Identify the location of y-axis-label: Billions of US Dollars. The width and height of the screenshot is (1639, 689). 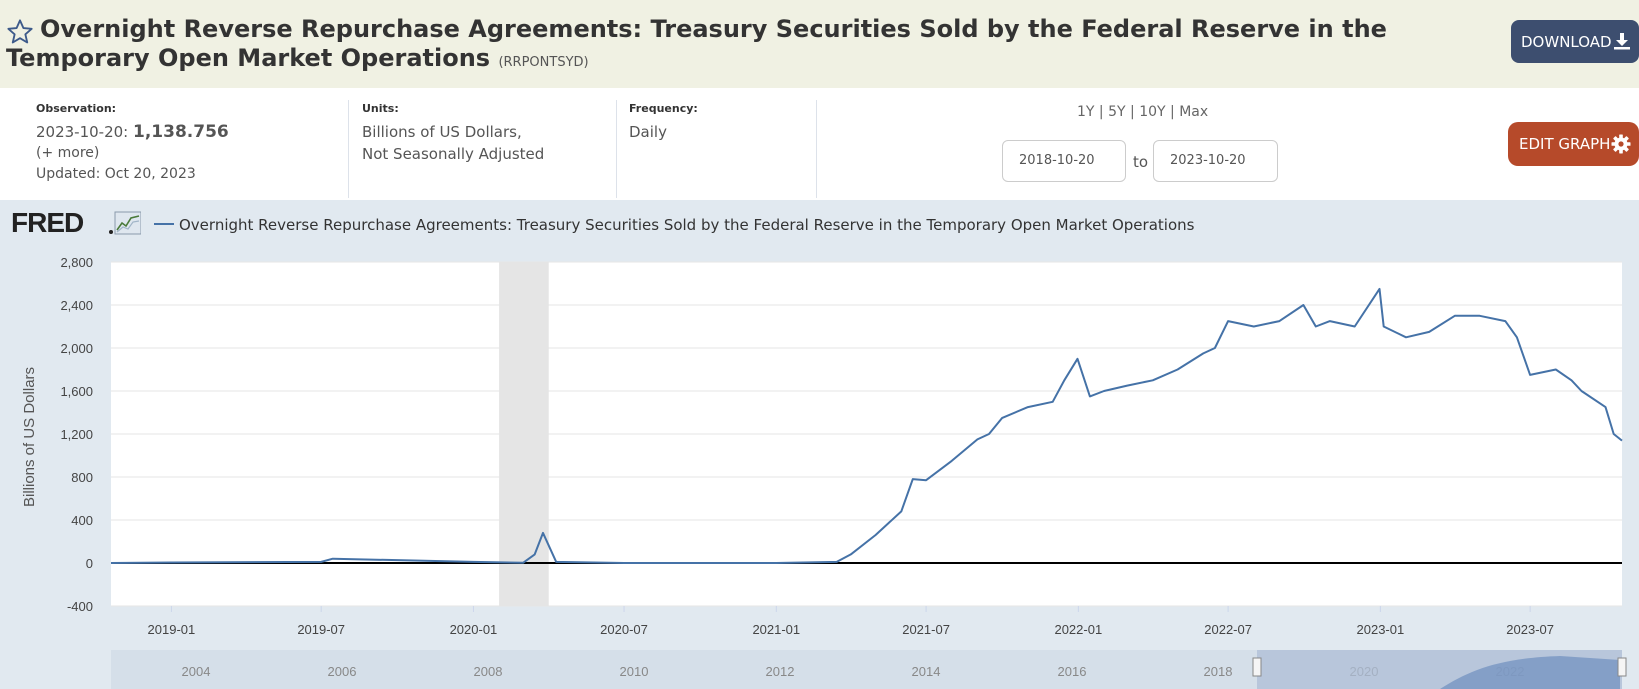
(29, 437).